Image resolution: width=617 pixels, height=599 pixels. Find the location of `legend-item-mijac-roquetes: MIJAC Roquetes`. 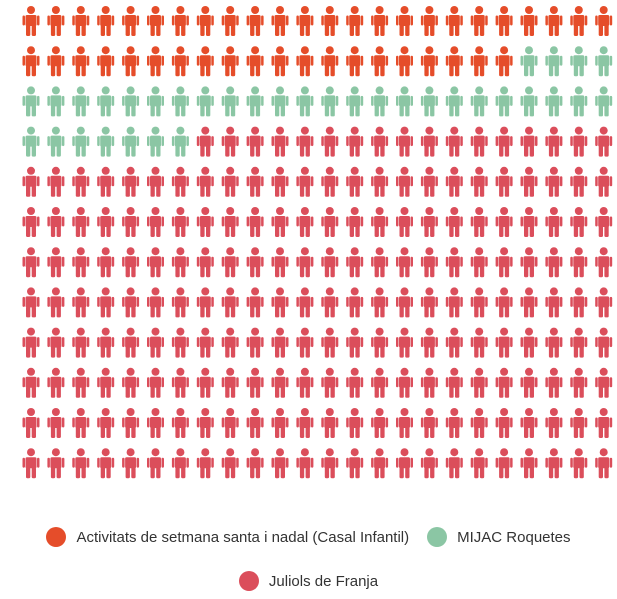

legend-item-mijac-roquetes: MIJAC Roquetes is located at coordinates (499, 537).